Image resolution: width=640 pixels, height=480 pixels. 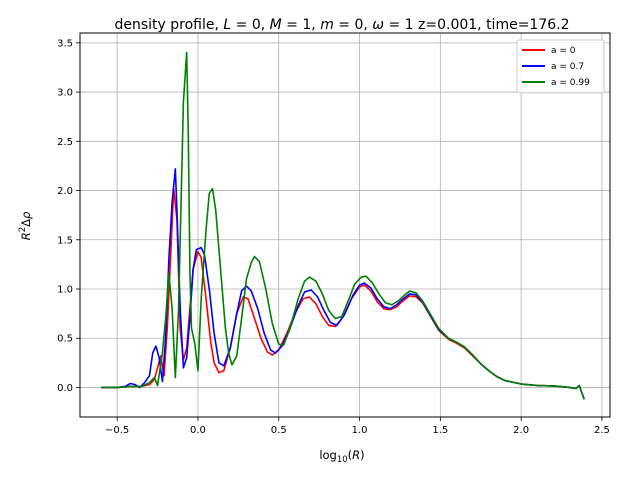 What do you see at coordinates (563, 51) in the screenshot?
I see `legend-label-a0: a = 0` at bounding box center [563, 51].